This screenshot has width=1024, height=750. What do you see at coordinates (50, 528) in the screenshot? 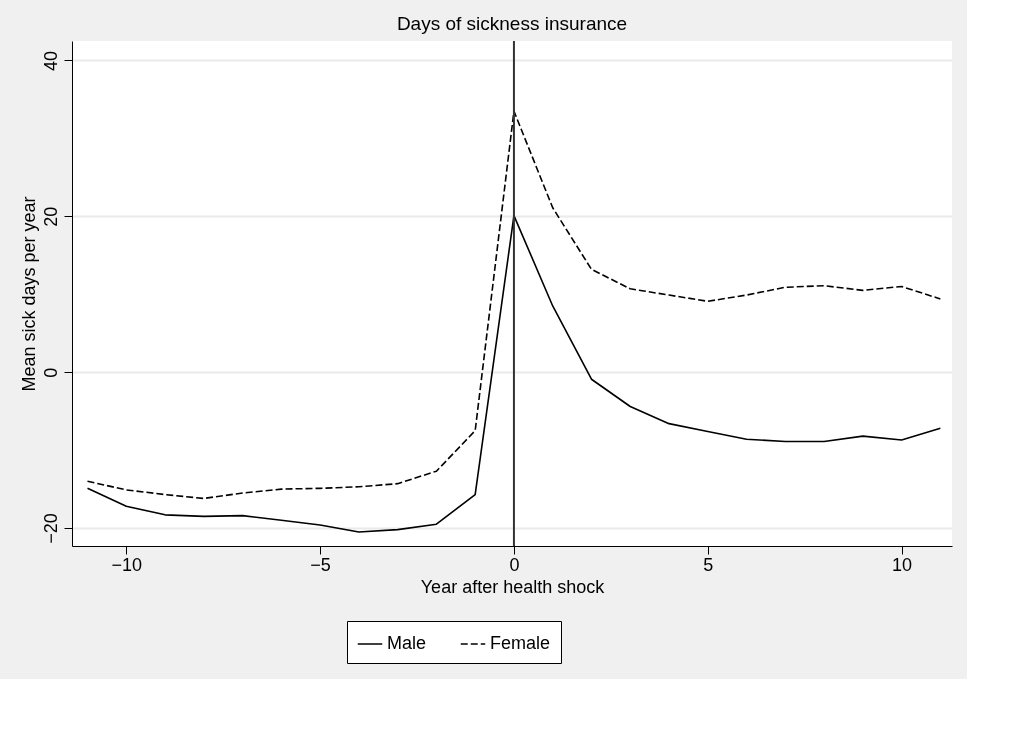
I see `y-tick-label: −20` at bounding box center [50, 528].